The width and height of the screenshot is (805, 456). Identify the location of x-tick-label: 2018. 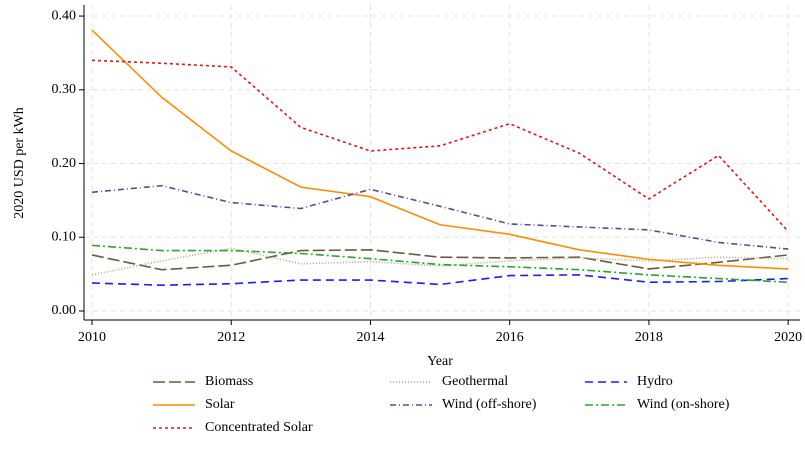
(649, 337).